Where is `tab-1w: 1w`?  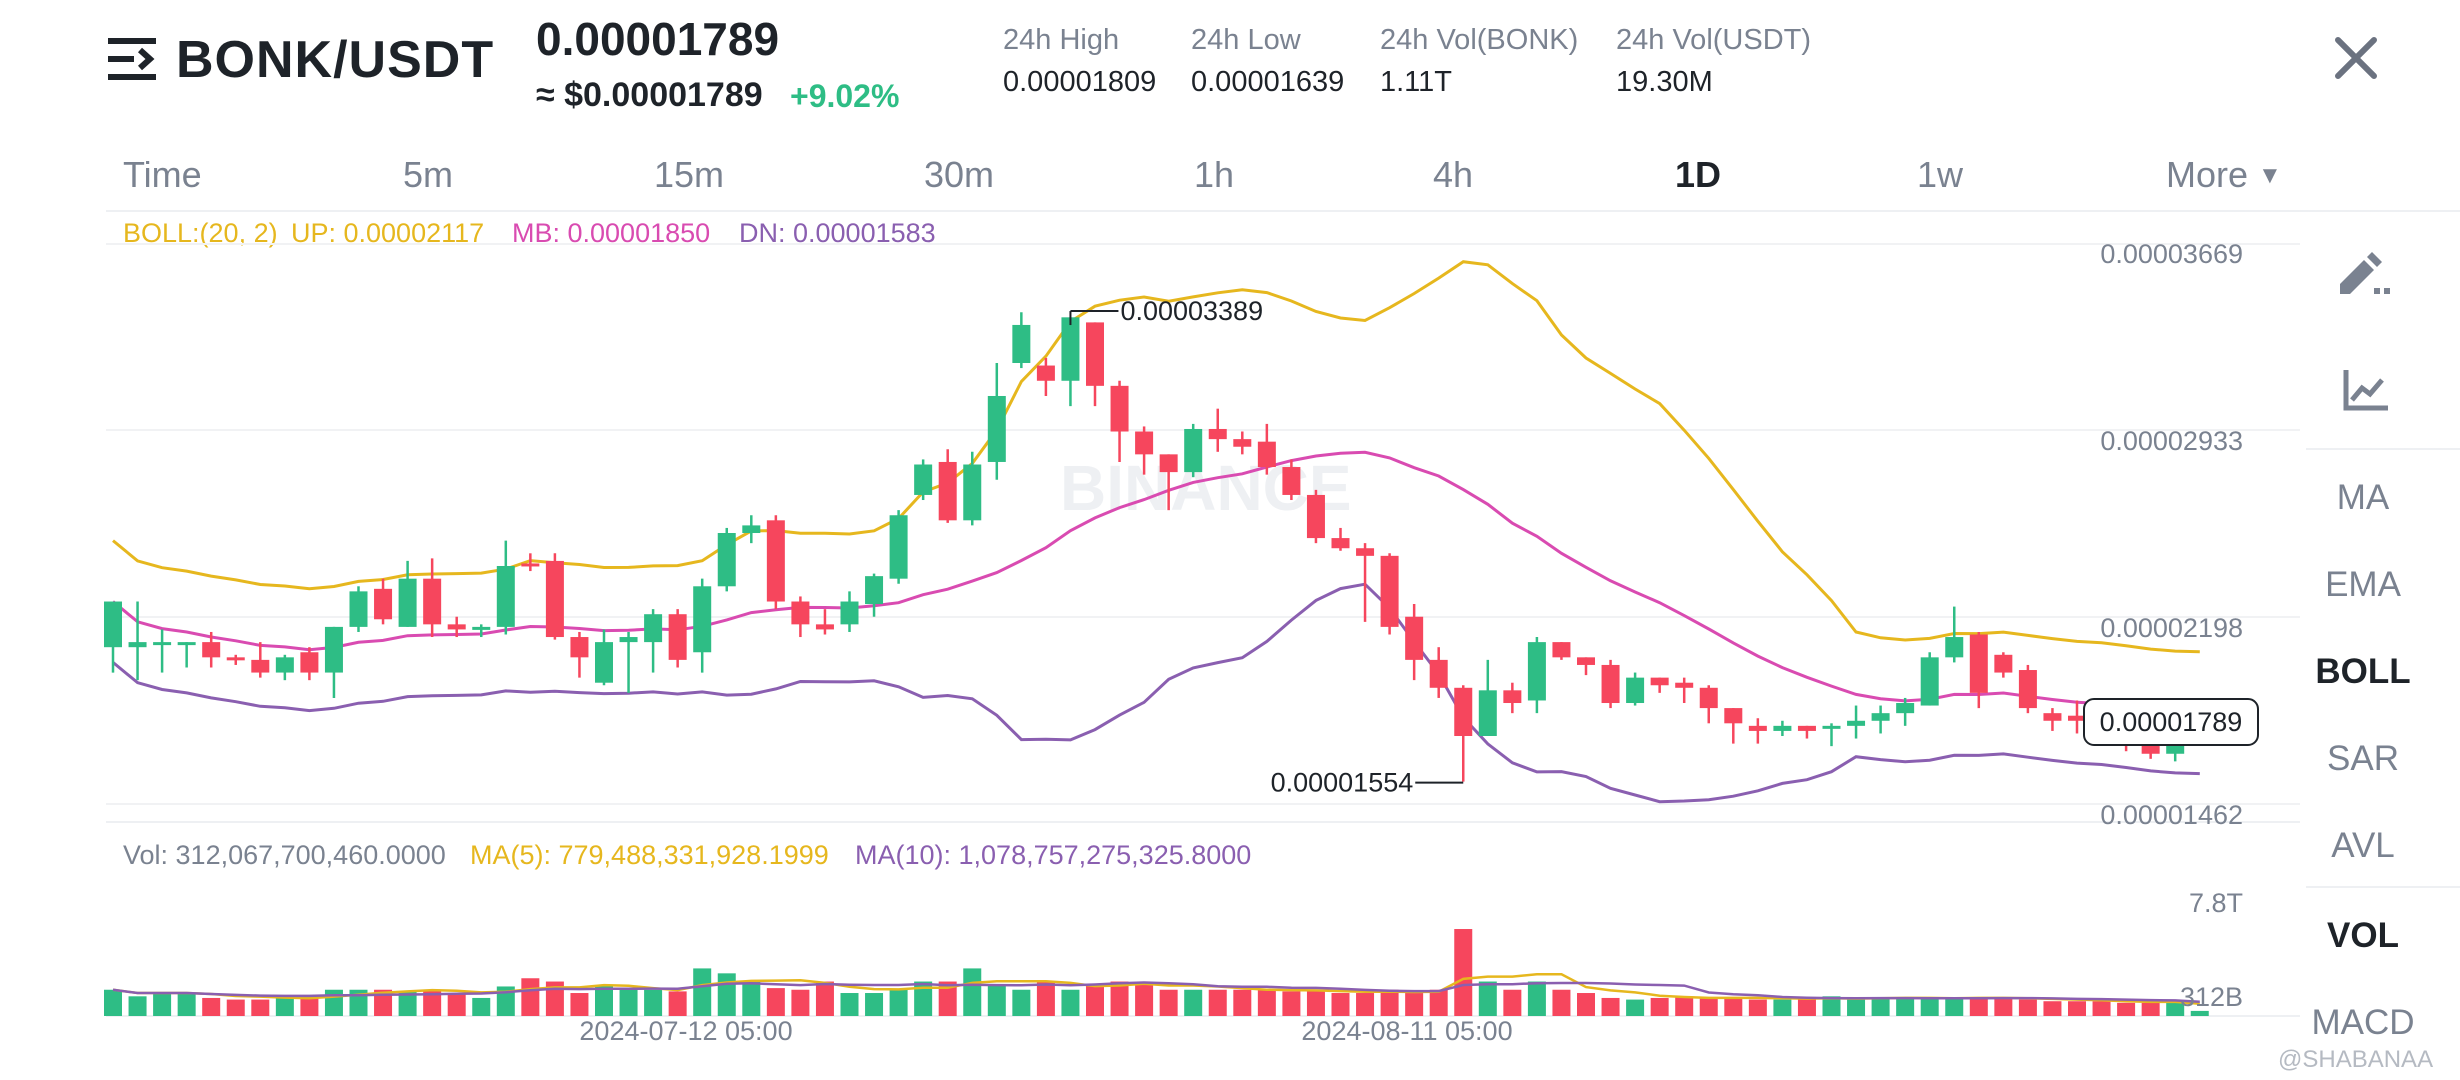 tab-1w: 1w is located at coordinates (1940, 174).